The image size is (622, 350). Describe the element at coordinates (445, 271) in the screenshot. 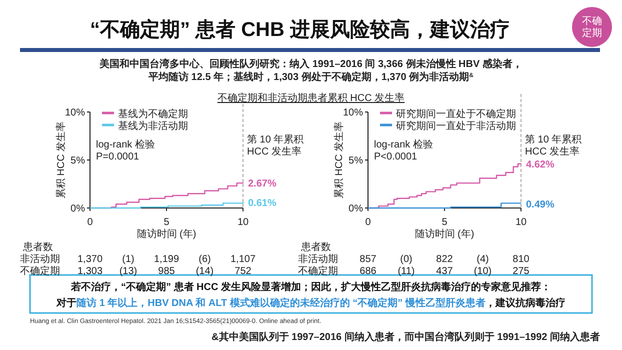

I see `text: 437` at that location.